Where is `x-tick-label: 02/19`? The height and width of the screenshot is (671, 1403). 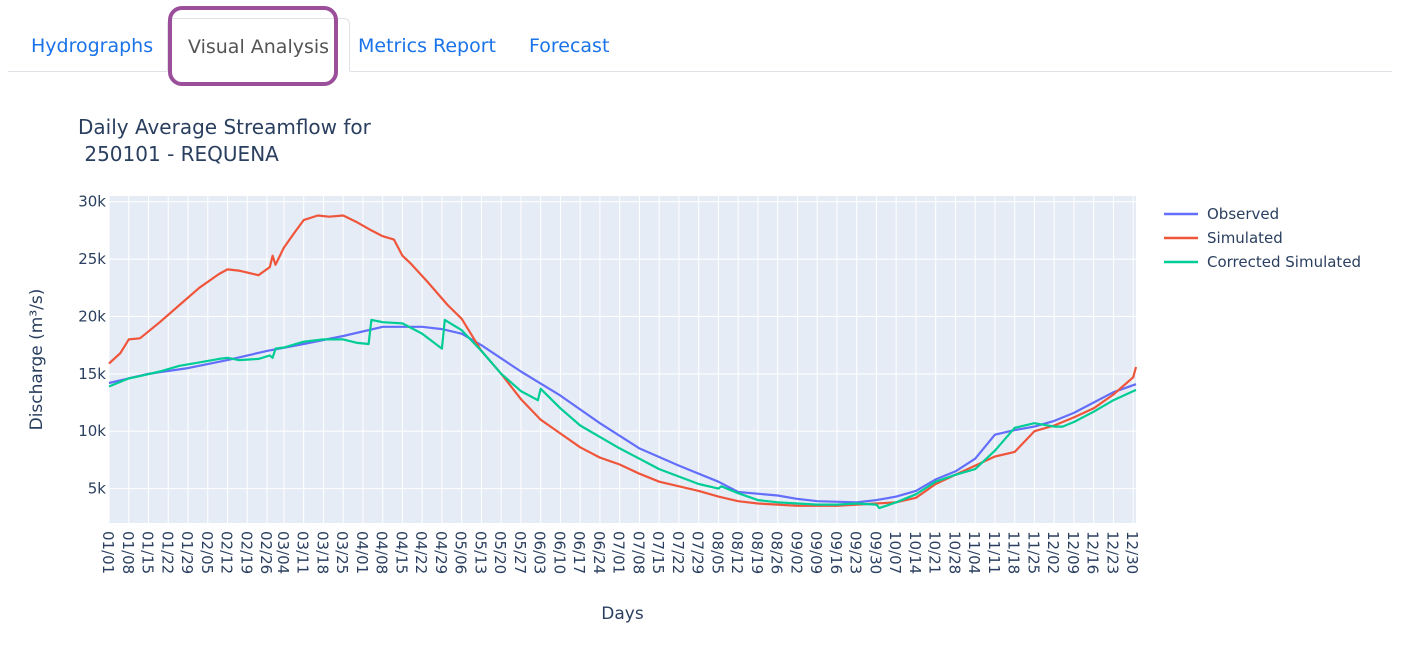 x-tick-label: 02/19 is located at coordinates (246, 552).